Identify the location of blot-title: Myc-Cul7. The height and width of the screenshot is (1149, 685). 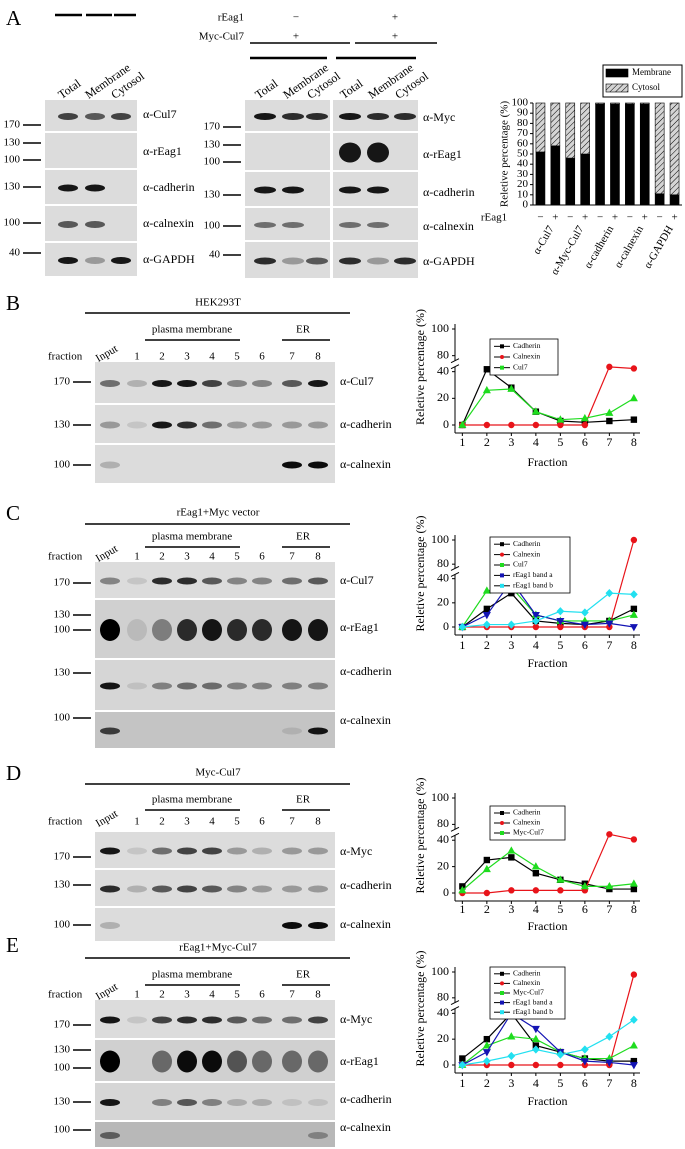
(218, 773).